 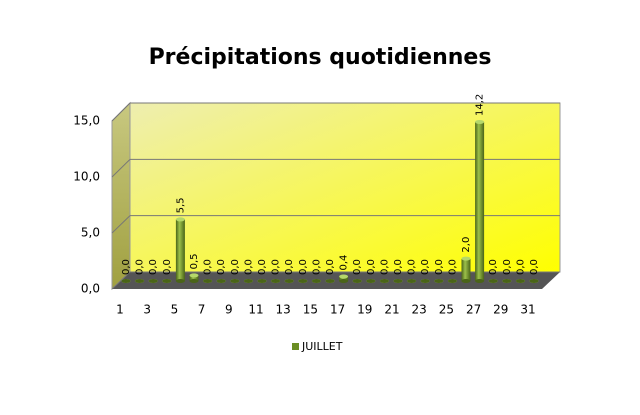 What do you see at coordinates (466, 245) in the screenshot?
I see `value-label: 2,0` at bounding box center [466, 245].